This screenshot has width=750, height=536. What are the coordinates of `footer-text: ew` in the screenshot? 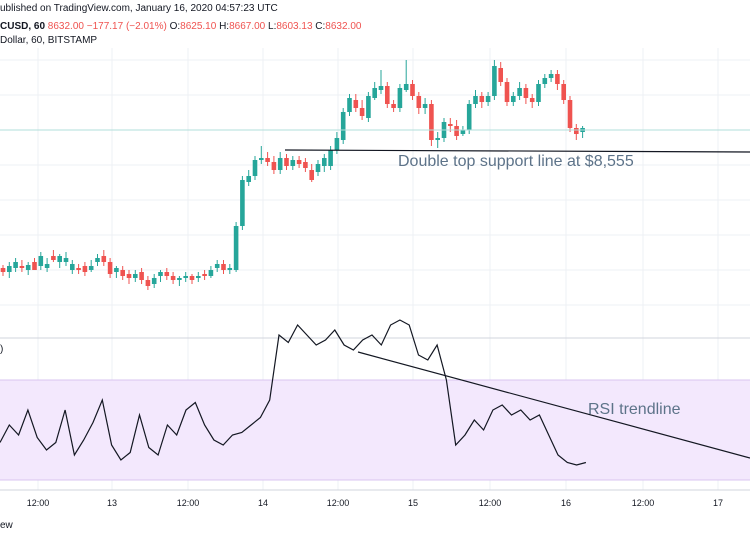 It's located at (6, 525).